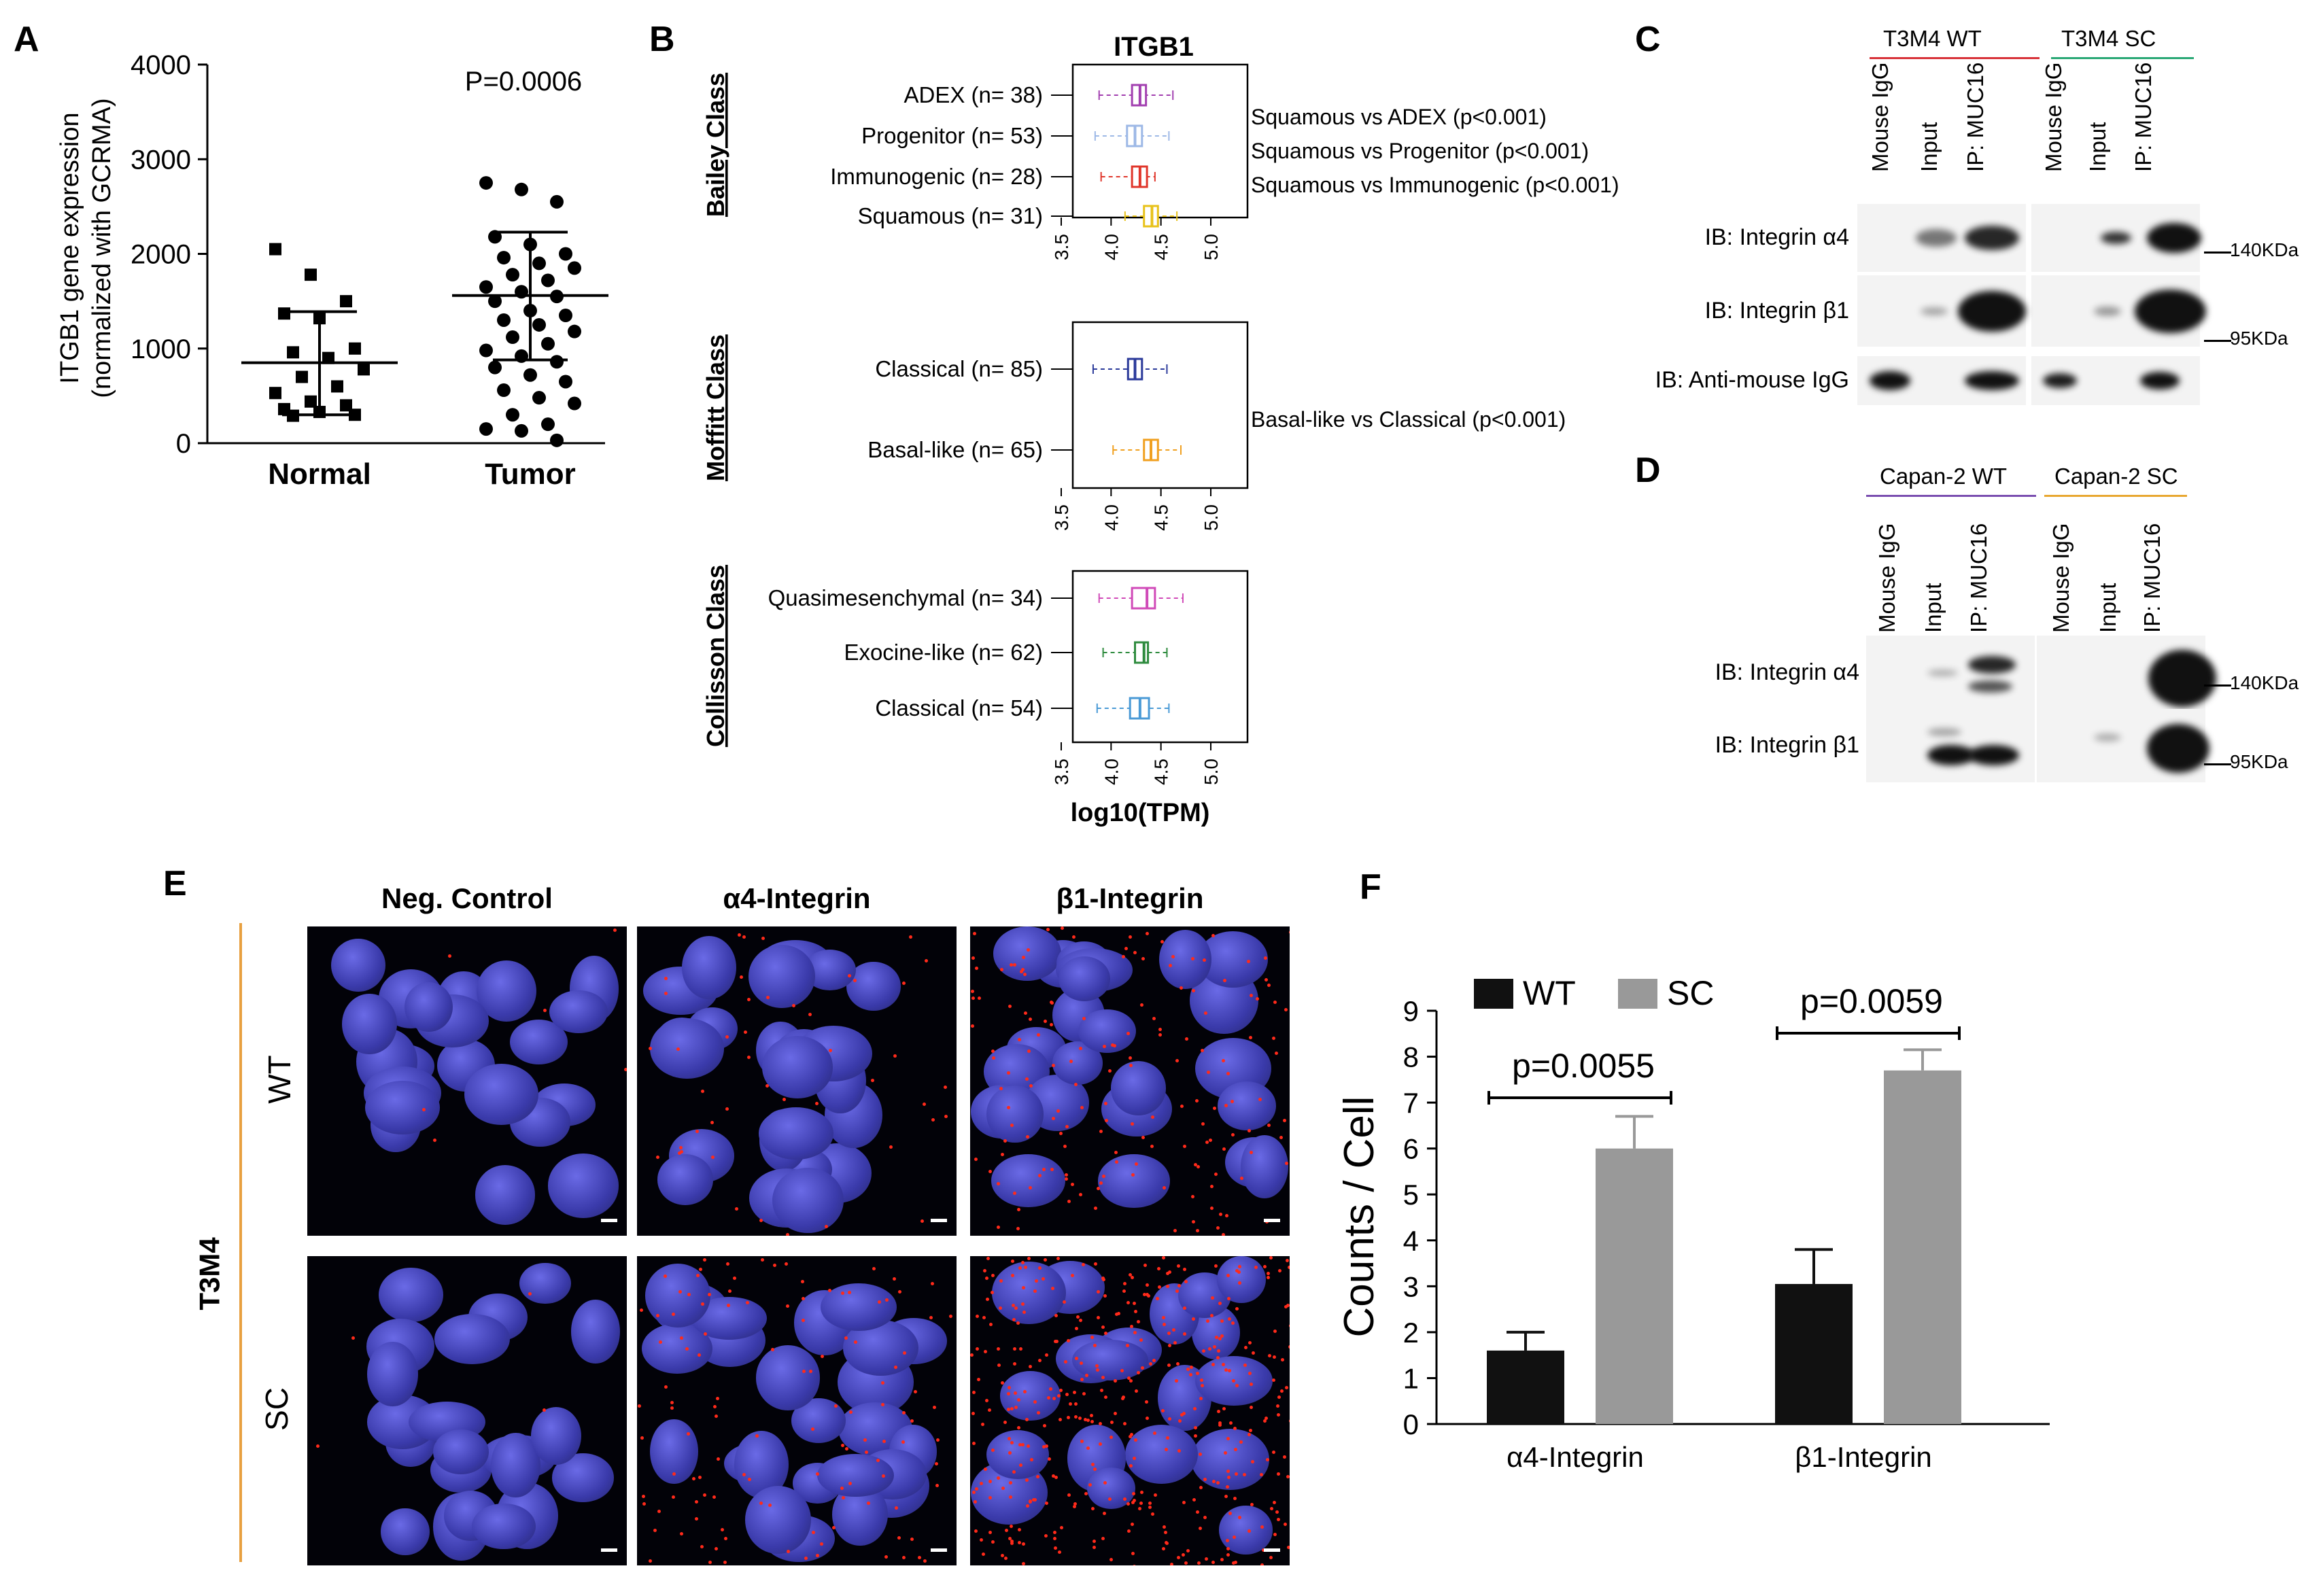 The image size is (2323, 1596). Describe the element at coordinates (662, 39) in the screenshot. I see `panel-label-b: B` at that location.